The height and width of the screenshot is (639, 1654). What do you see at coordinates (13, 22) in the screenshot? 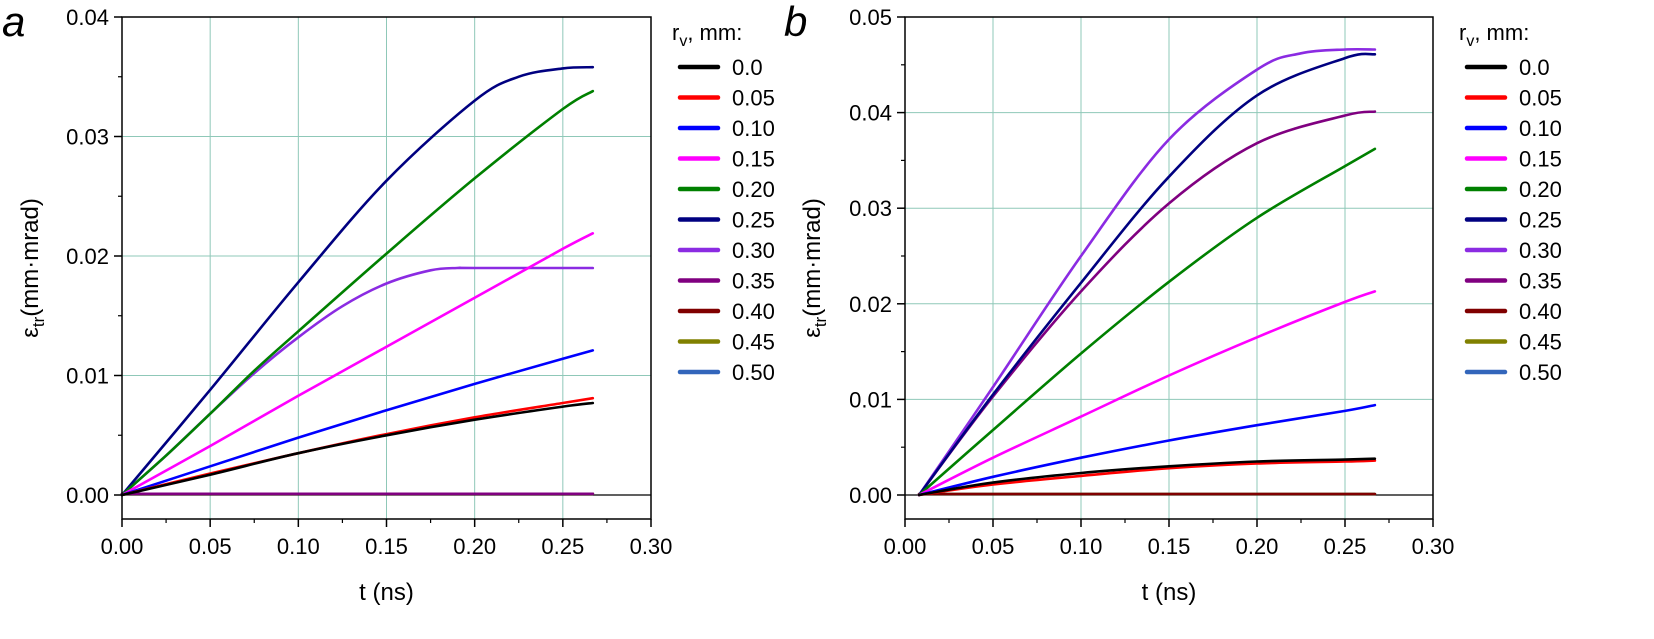
I see `panel-letter: a` at bounding box center [13, 22].